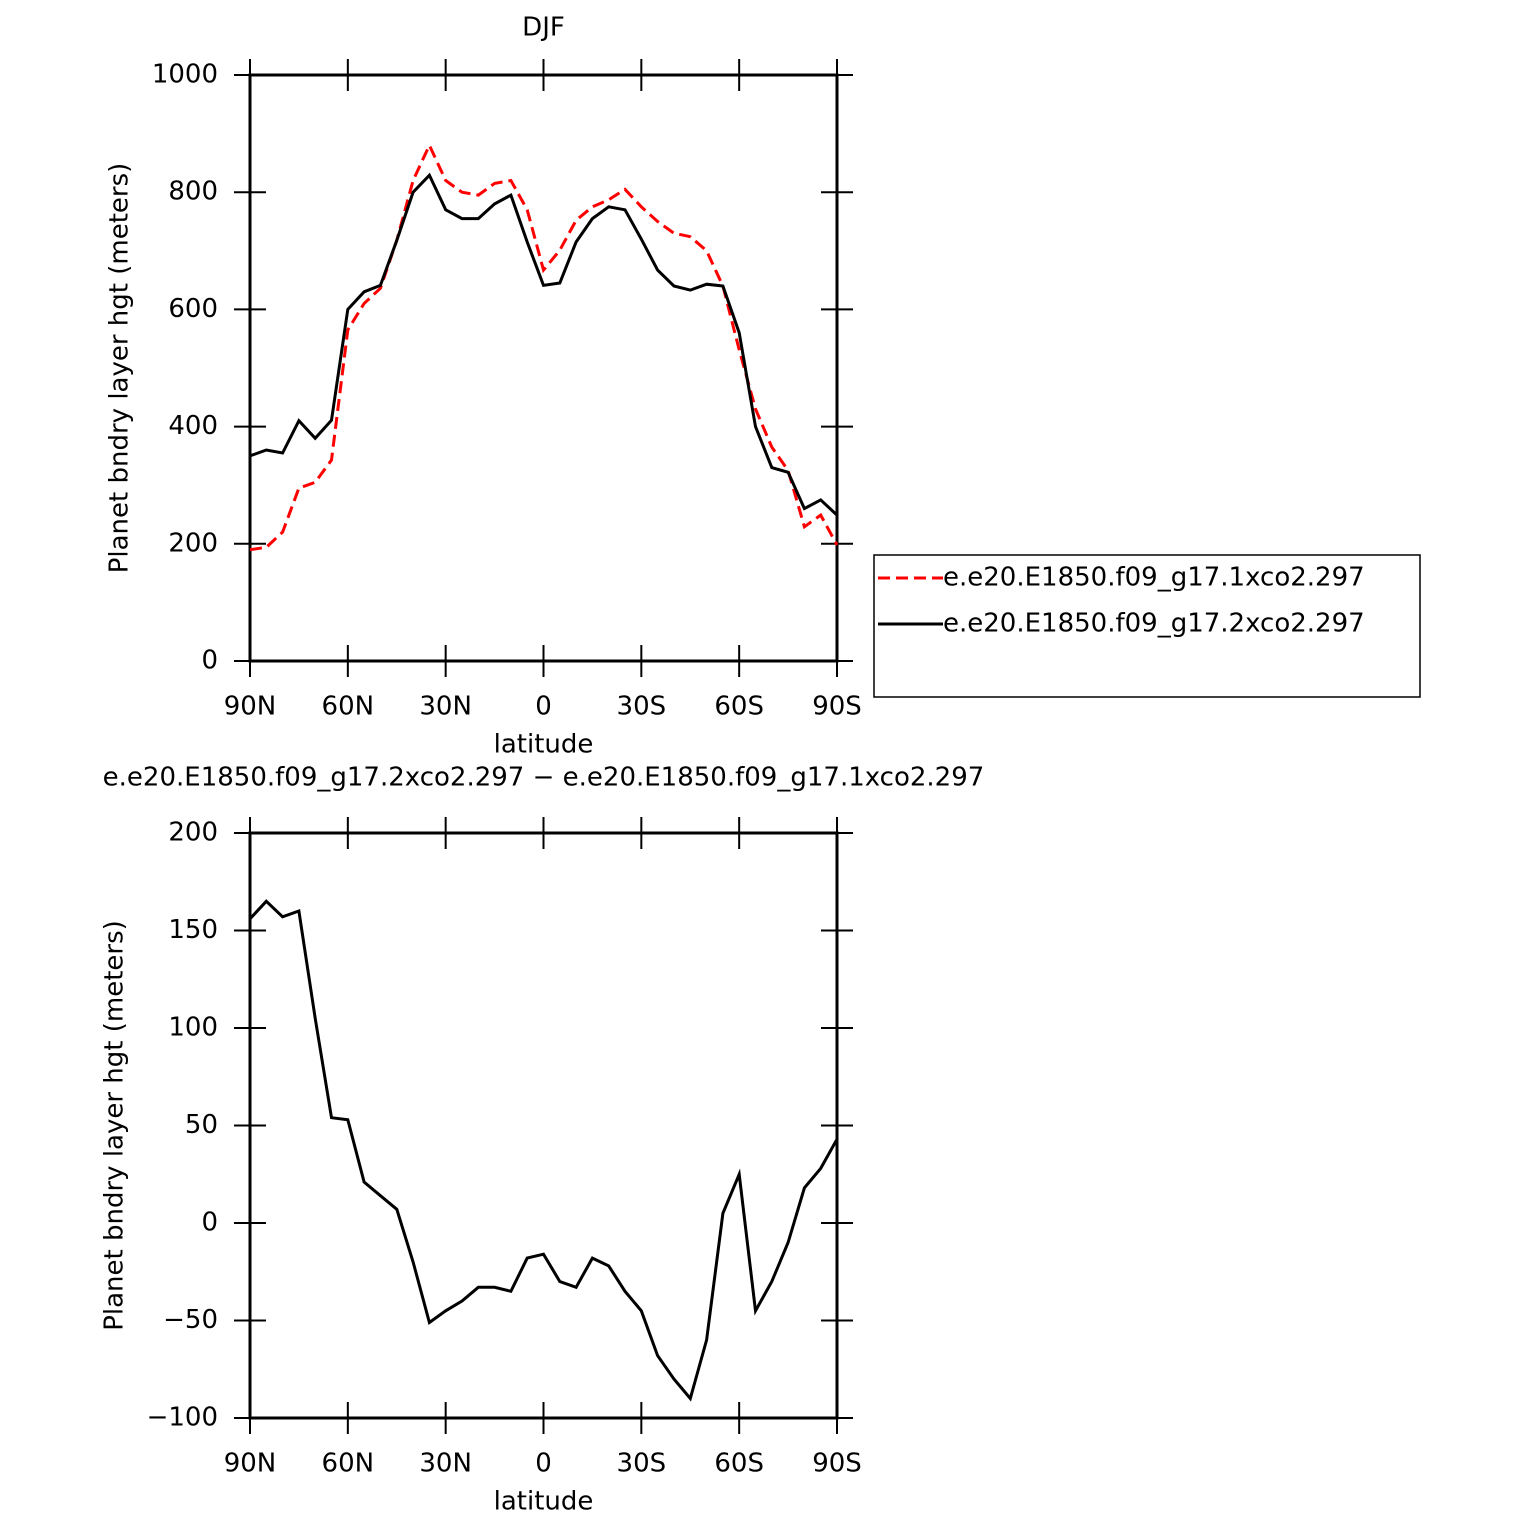  What do you see at coordinates (543, 28) in the screenshot?
I see `chart-title: DJF` at bounding box center [543, 28].